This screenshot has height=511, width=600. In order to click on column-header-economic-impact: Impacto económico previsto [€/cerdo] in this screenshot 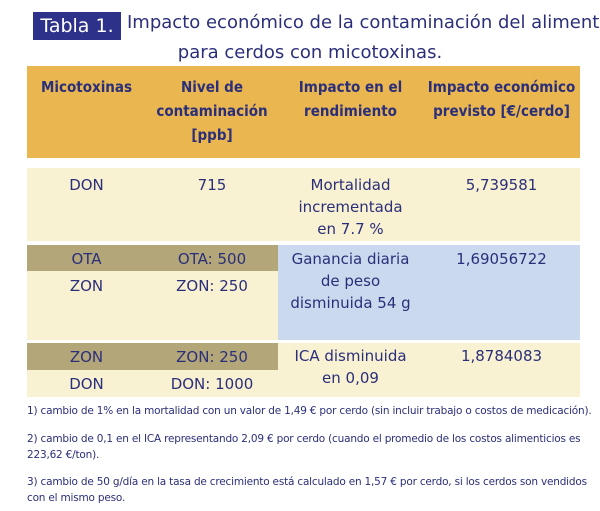, I will do `click(501, 112)`.